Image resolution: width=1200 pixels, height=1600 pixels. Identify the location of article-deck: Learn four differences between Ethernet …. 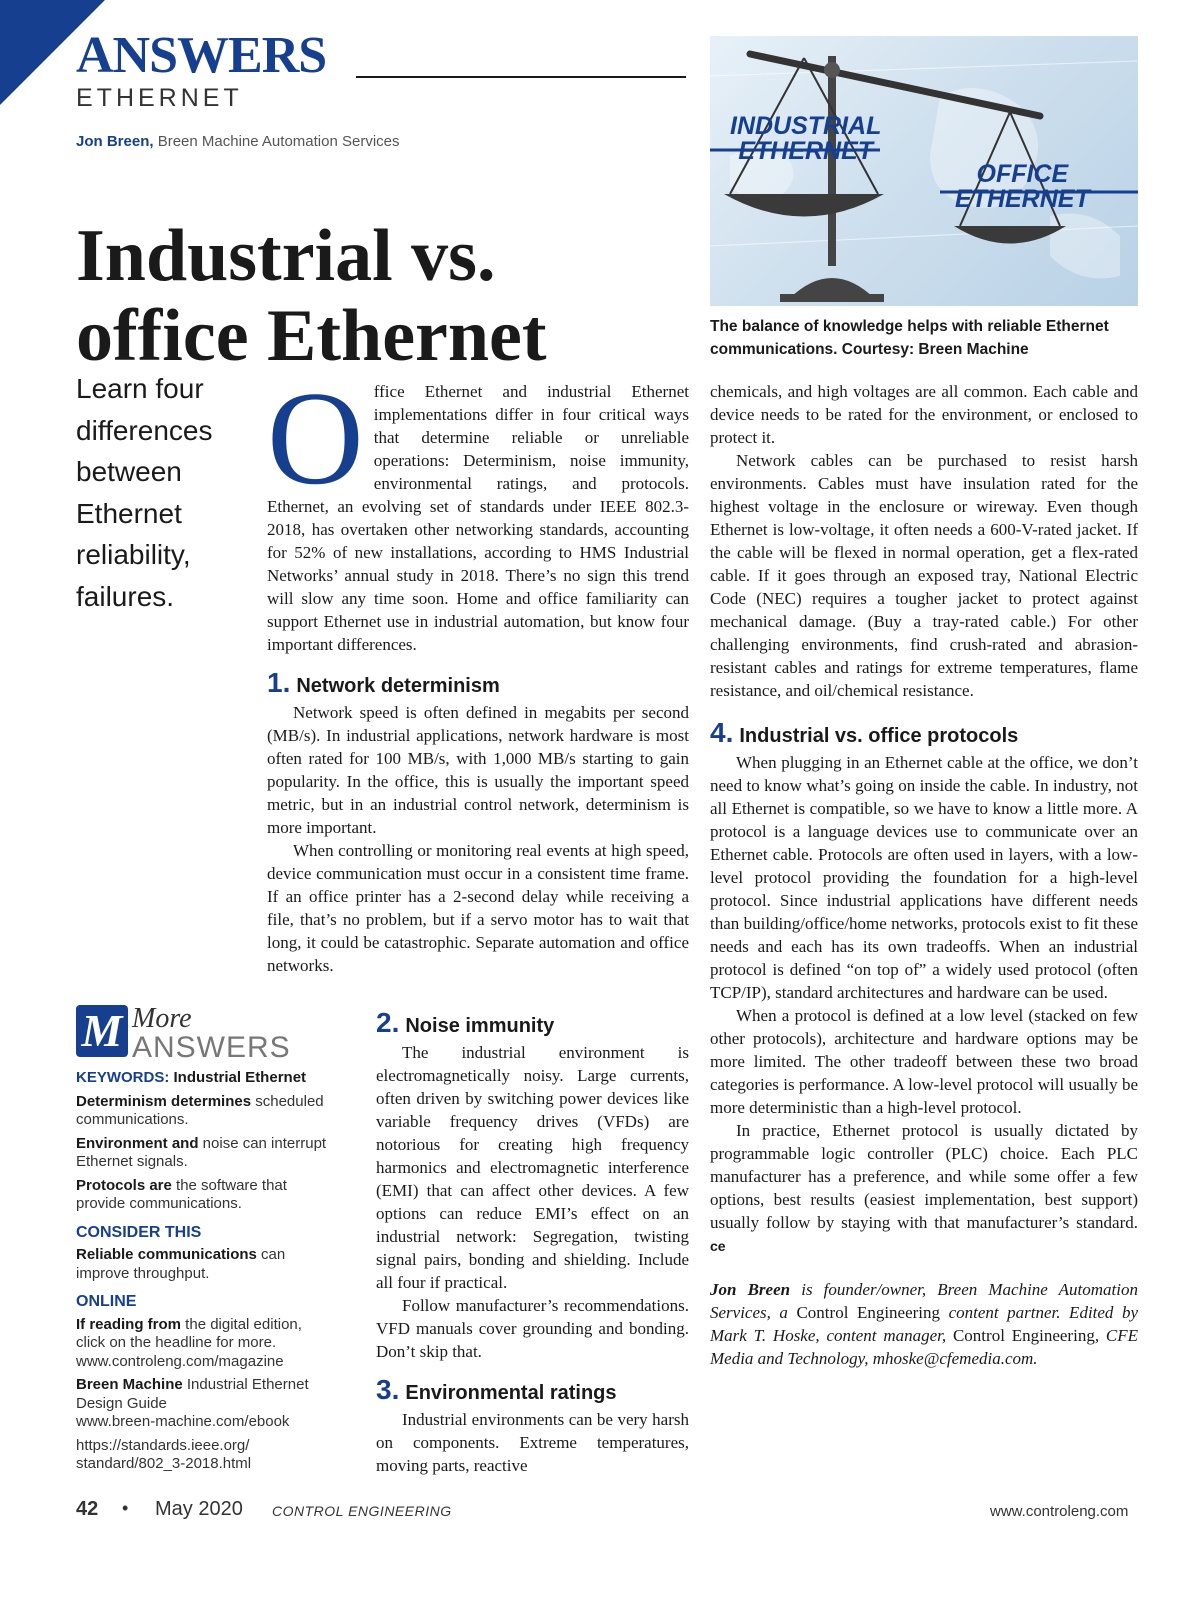
(144, 492).